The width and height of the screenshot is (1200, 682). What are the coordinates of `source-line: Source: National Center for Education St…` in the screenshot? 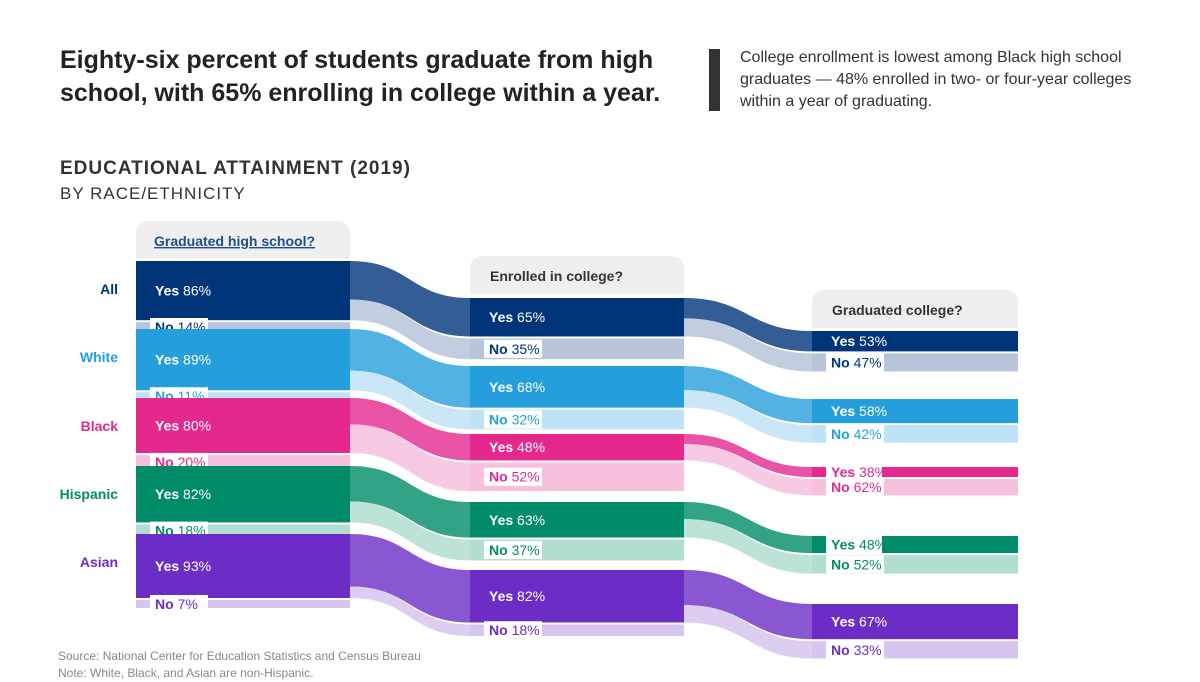 It's located at (239, 656).